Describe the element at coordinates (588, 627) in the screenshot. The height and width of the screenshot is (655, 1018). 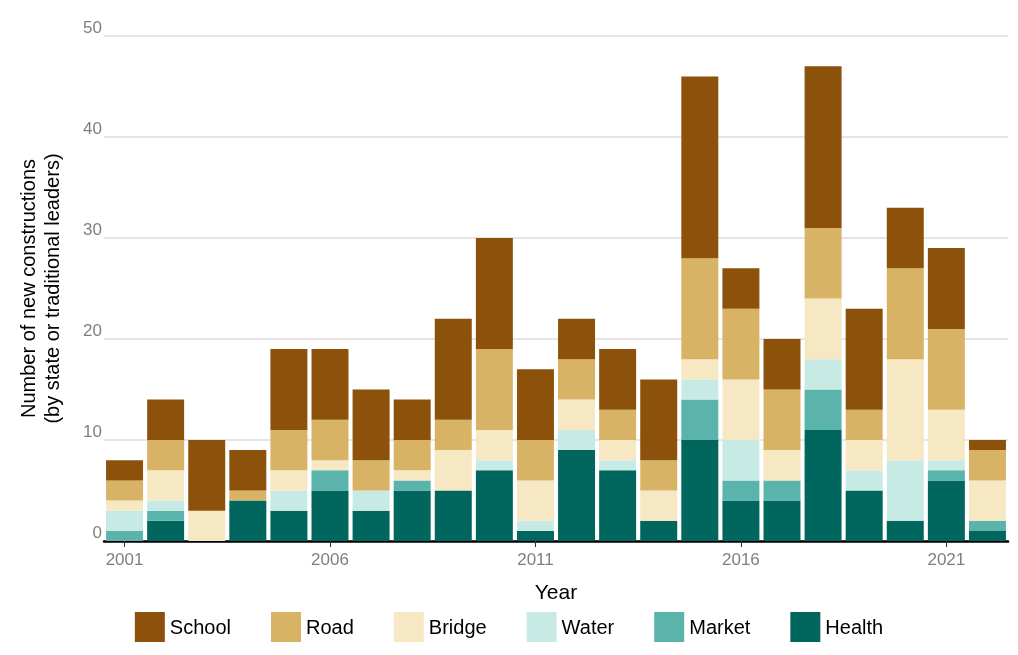
I see `legend-label: Water` at that location.